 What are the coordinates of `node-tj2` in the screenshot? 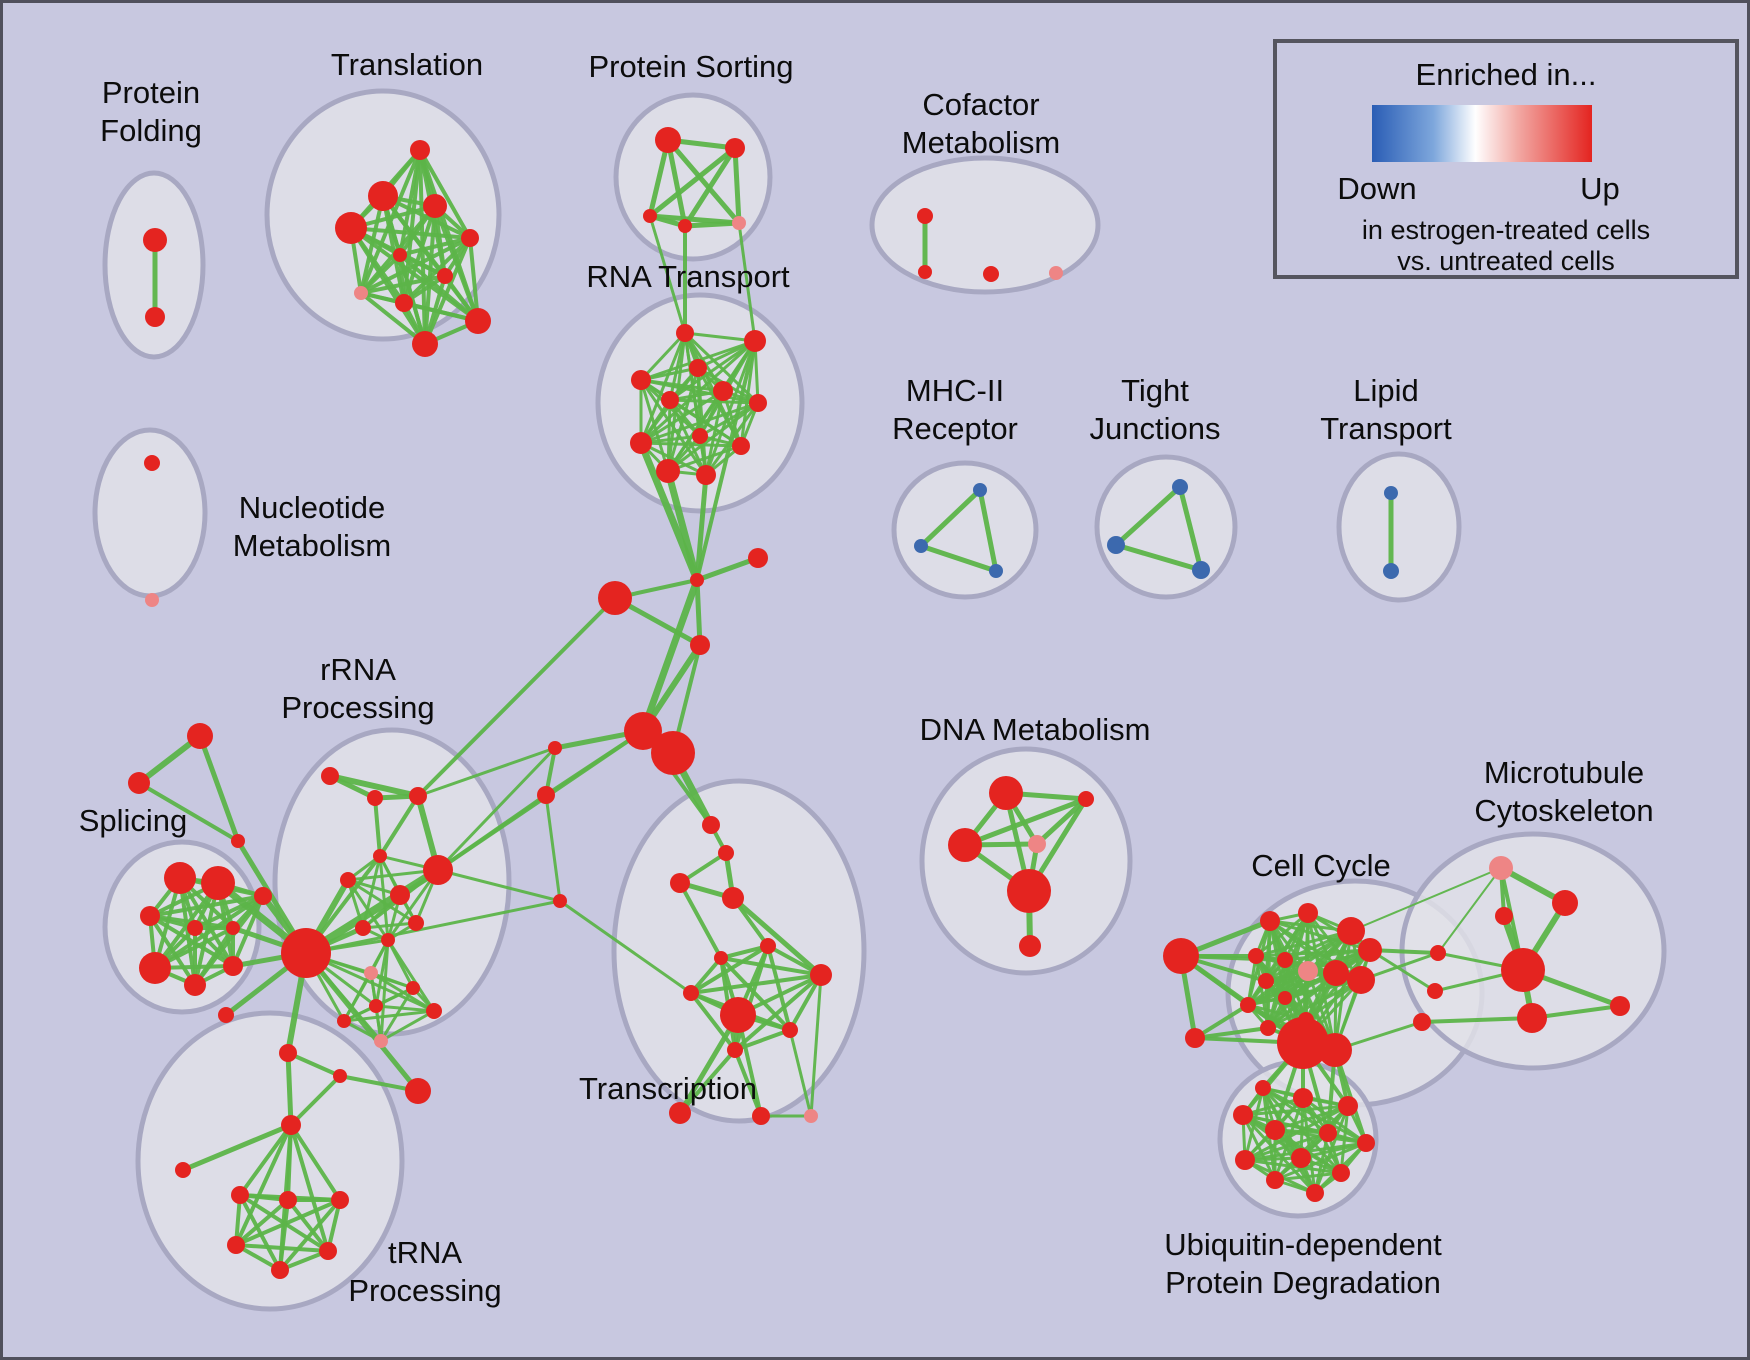 It's located at (1201, 570).